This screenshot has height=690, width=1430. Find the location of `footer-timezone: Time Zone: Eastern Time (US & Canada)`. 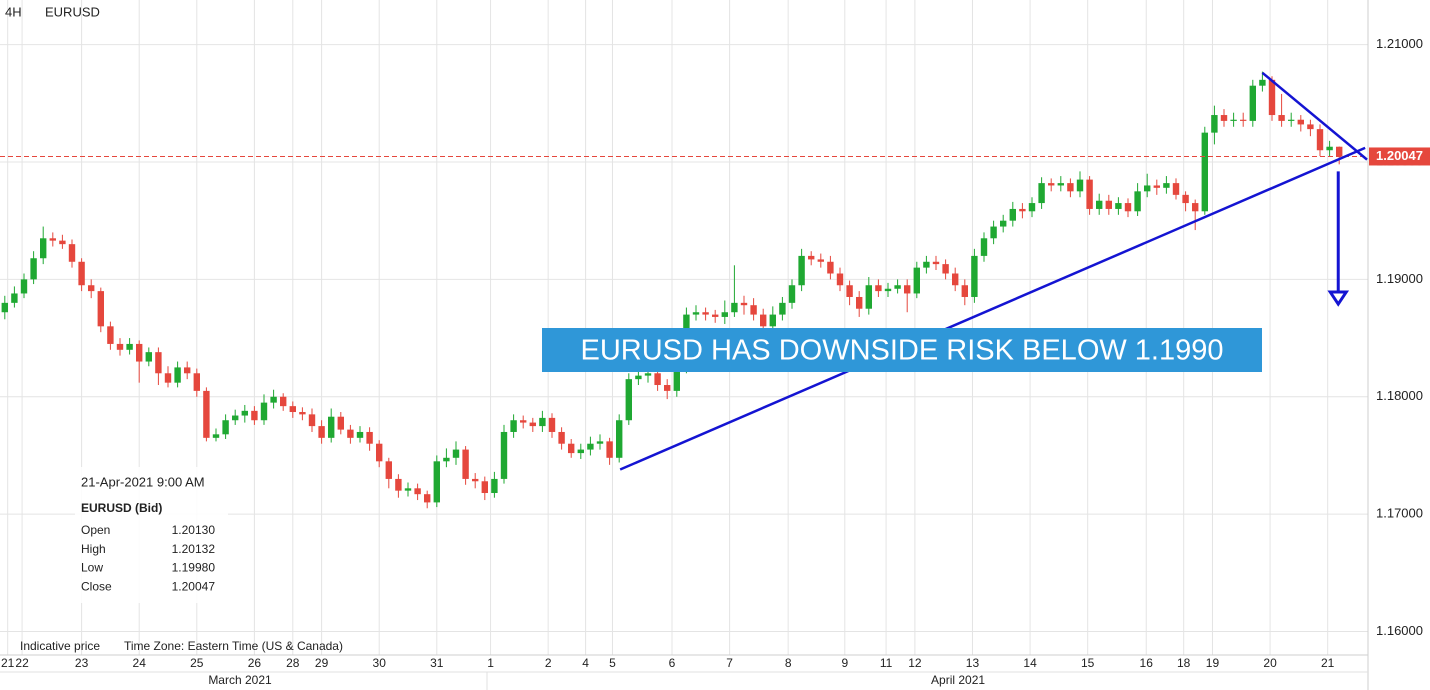

footer-timezone: Time Zone: Eastern Time (US & Canada) is located at coordinates (233, 646).